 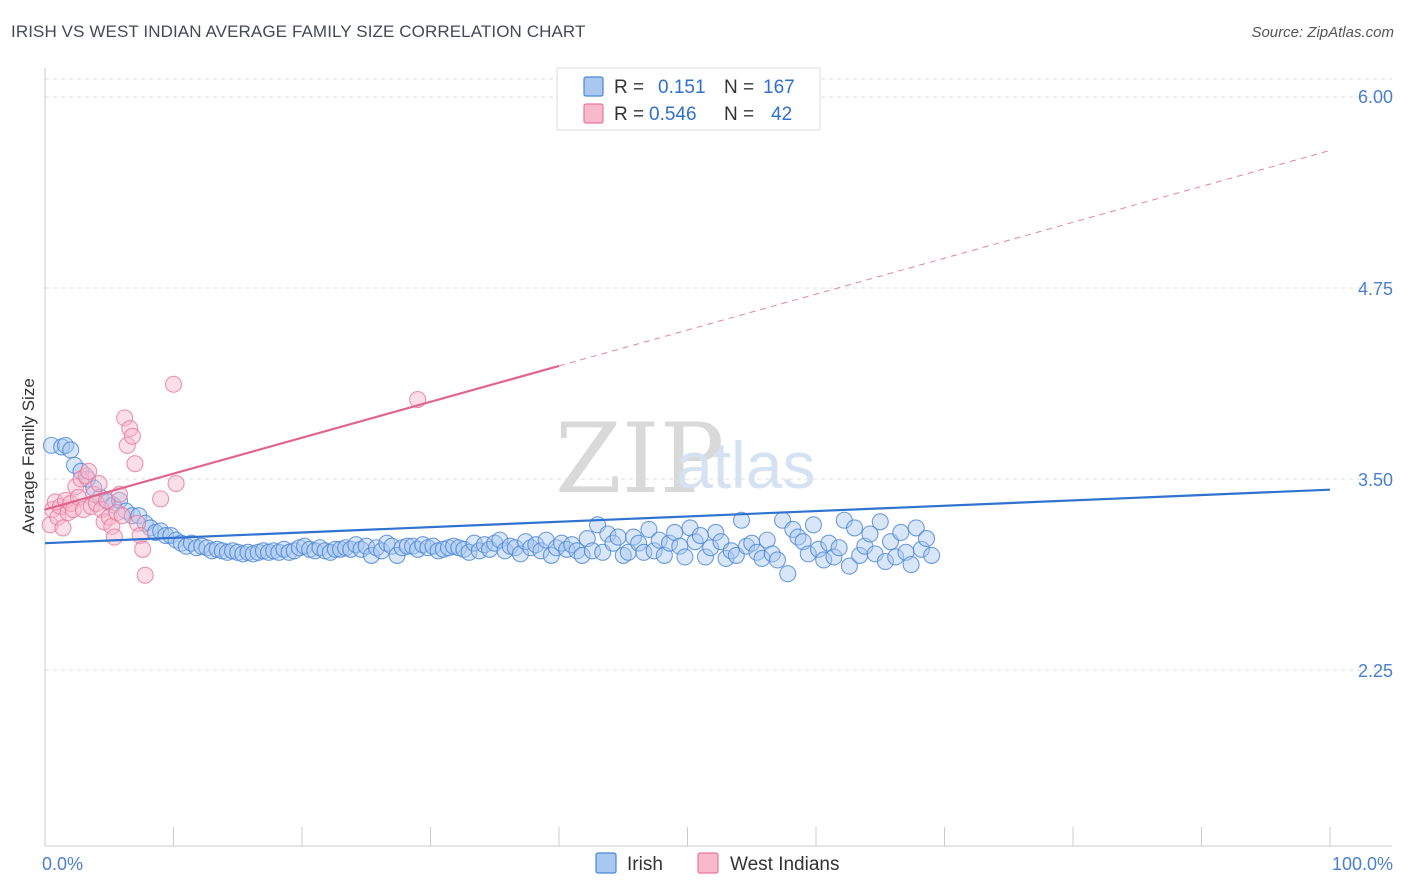 I want to click on series-irish-points, so click(x=491, y=509).